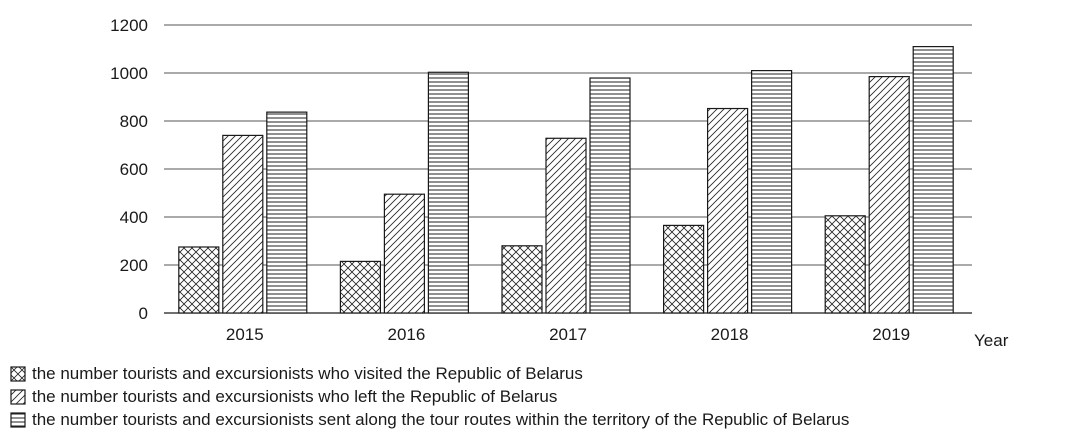 The height and width of the screenshot is (434, 1068). What do you see at coordinates (245, 334) in the screenshot?
I see `x-tick-label: 2015` at bounding box center [245, 334].